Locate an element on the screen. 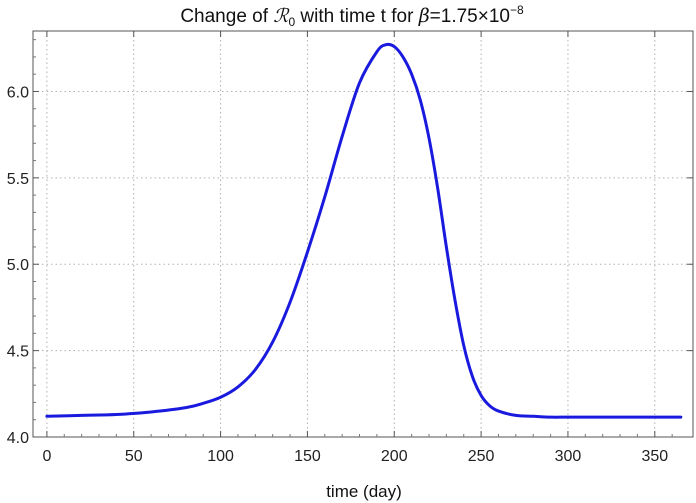 The width and height of the screenshot is (696, 503). x-tick-label: 300 is located at coordinates (568, 456).